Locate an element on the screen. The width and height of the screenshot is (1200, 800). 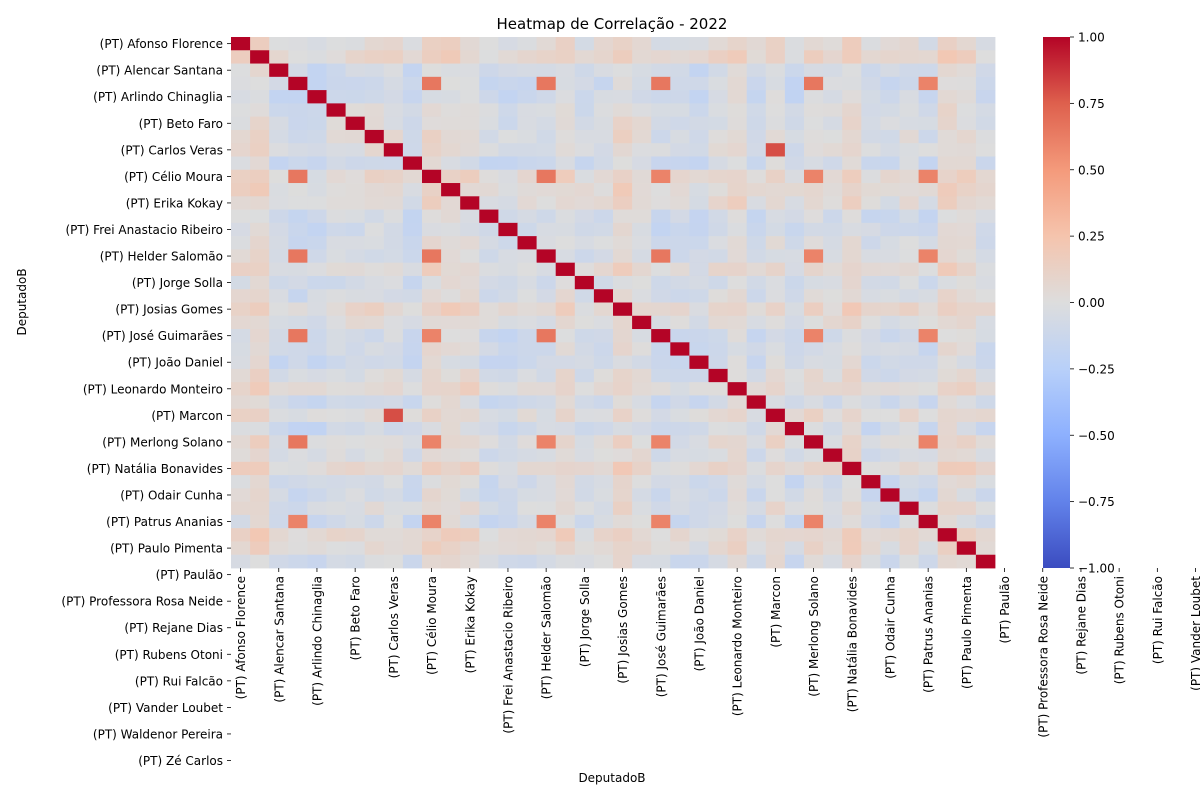
y-tick-label: (PT) Rubens Otoni is located at coordinates (169, 655).